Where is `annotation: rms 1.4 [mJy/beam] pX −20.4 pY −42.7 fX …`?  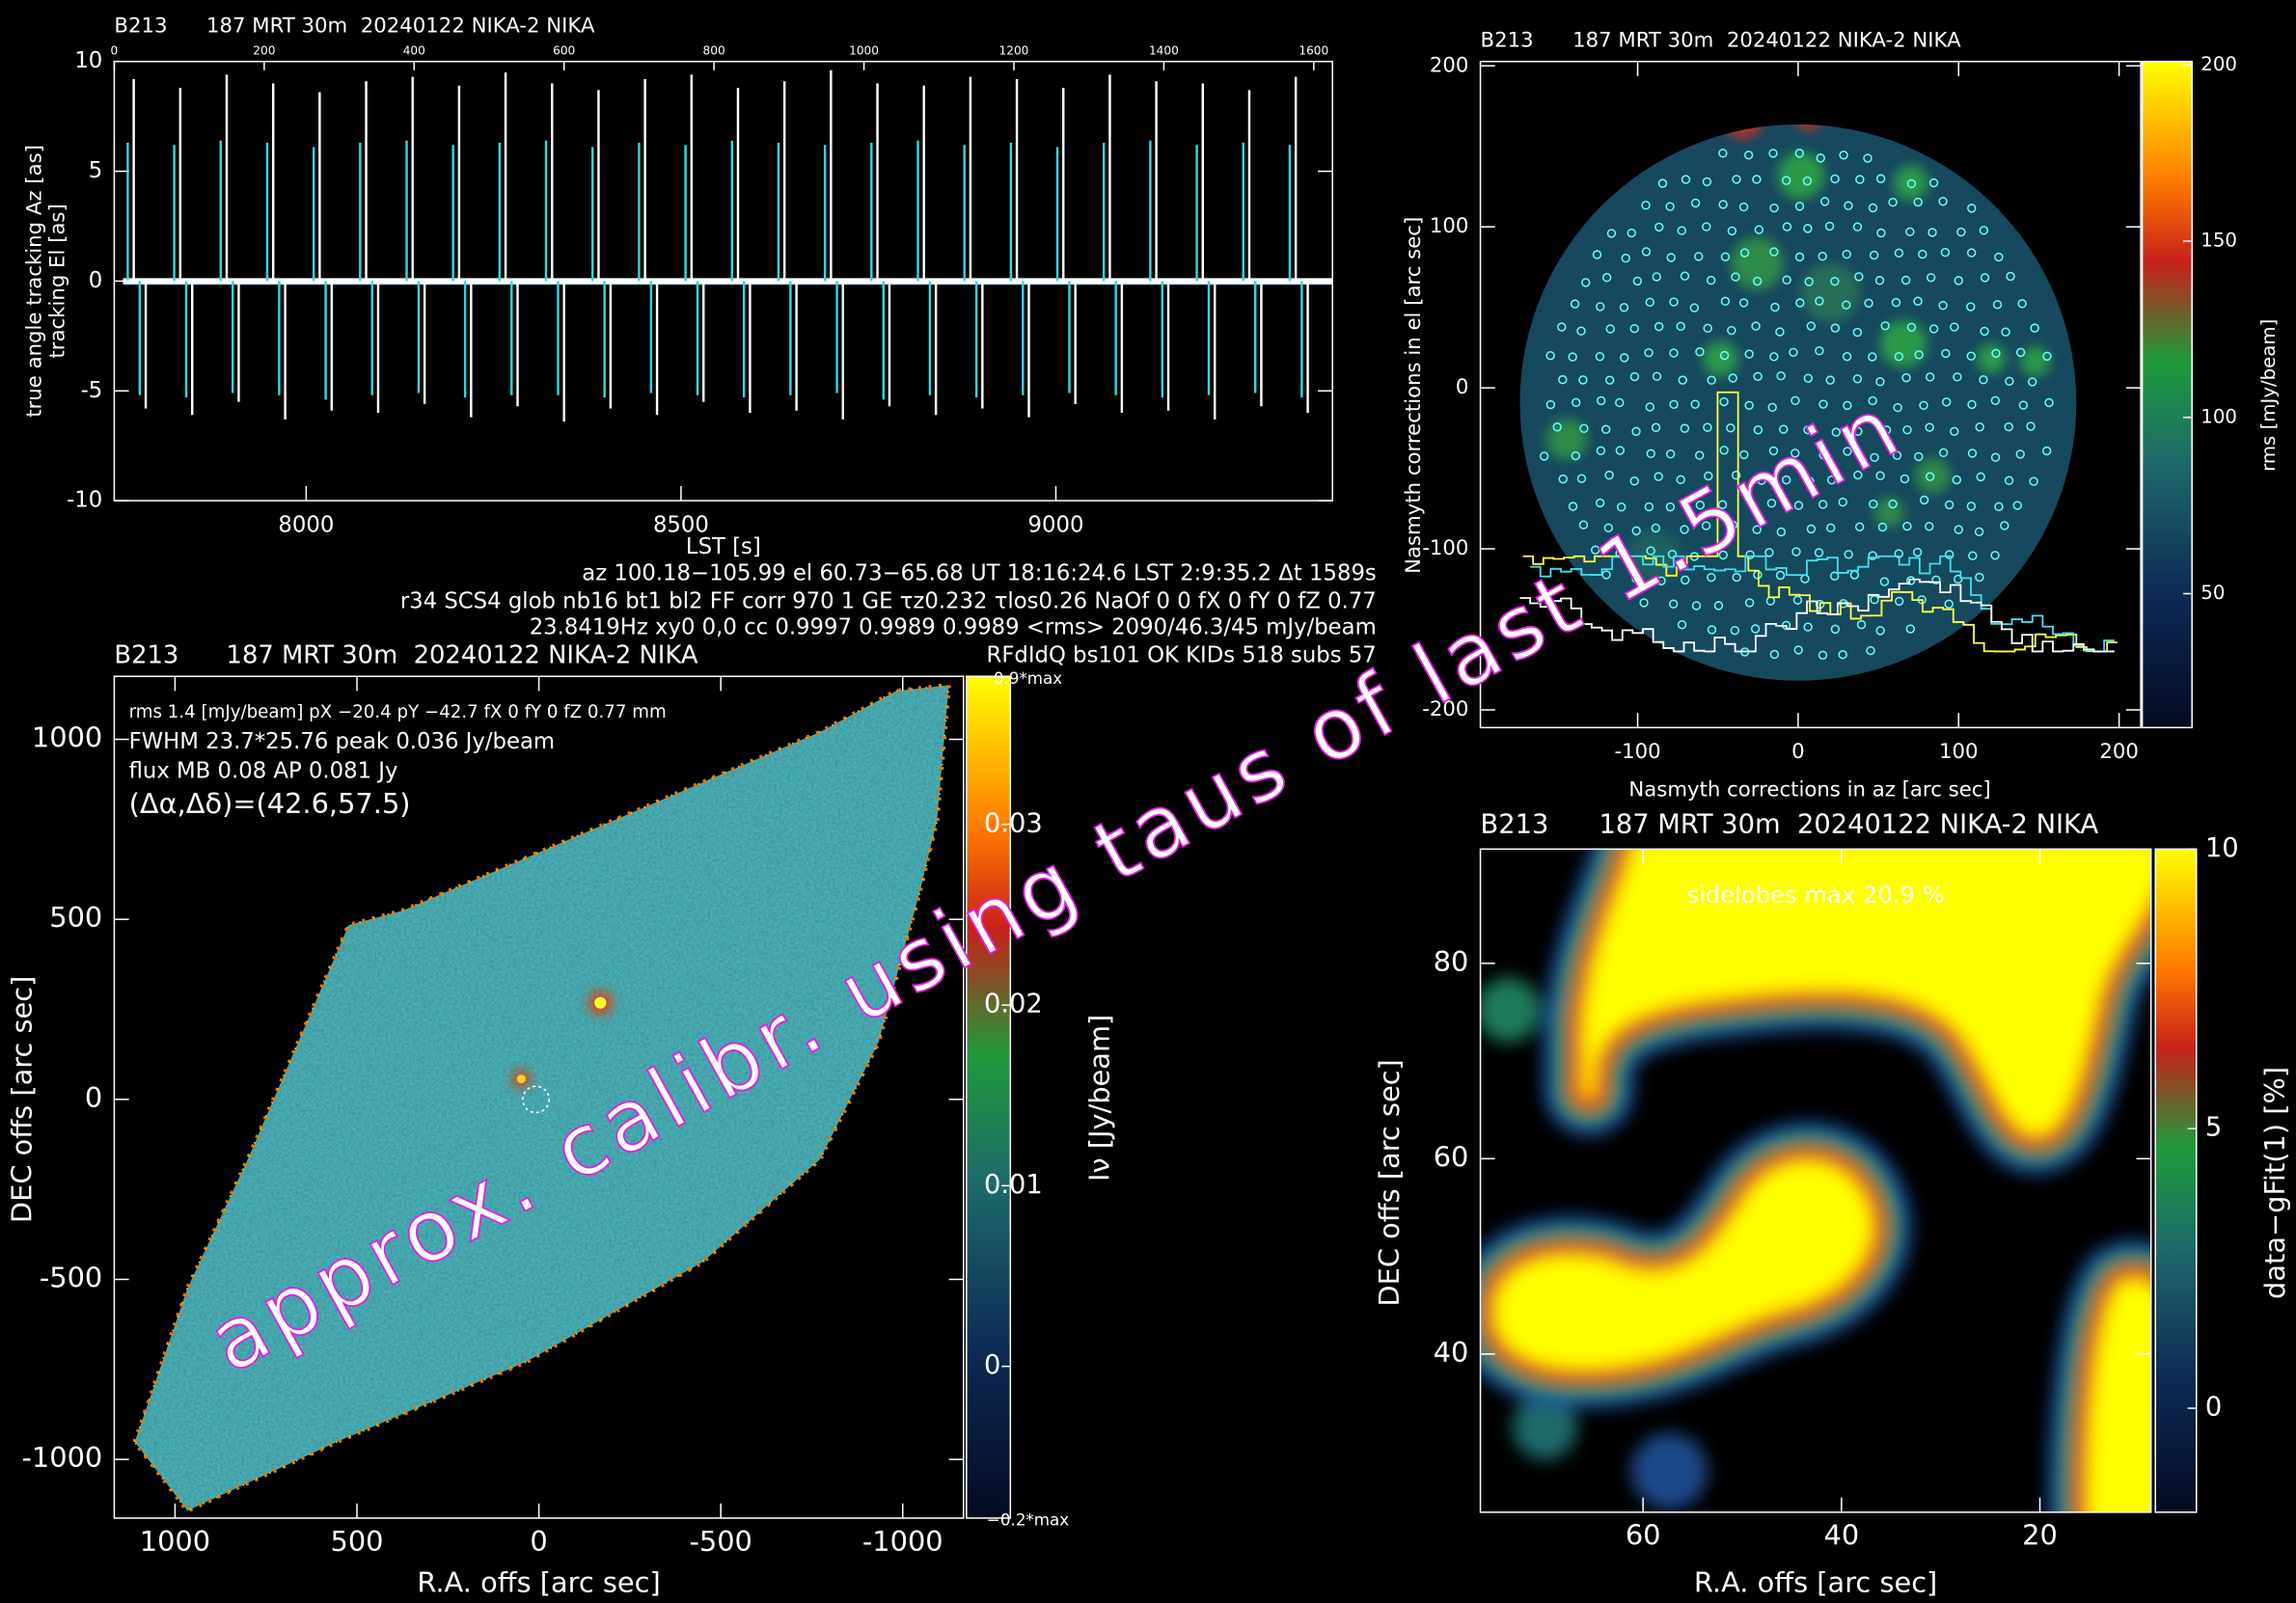 annotation: rms 1.4 [mJy/beam] pX −20.4 pY −42.7 fX … is located at coordinates (398, 712).